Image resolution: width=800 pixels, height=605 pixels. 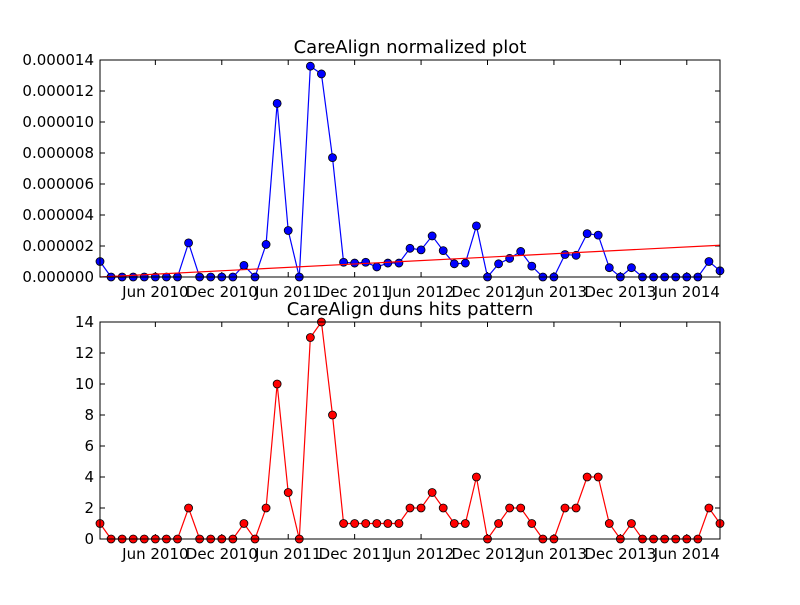 I want to click on bottom-chart-title: CareAlign duns hits pattern, so click(x=410, y=309).